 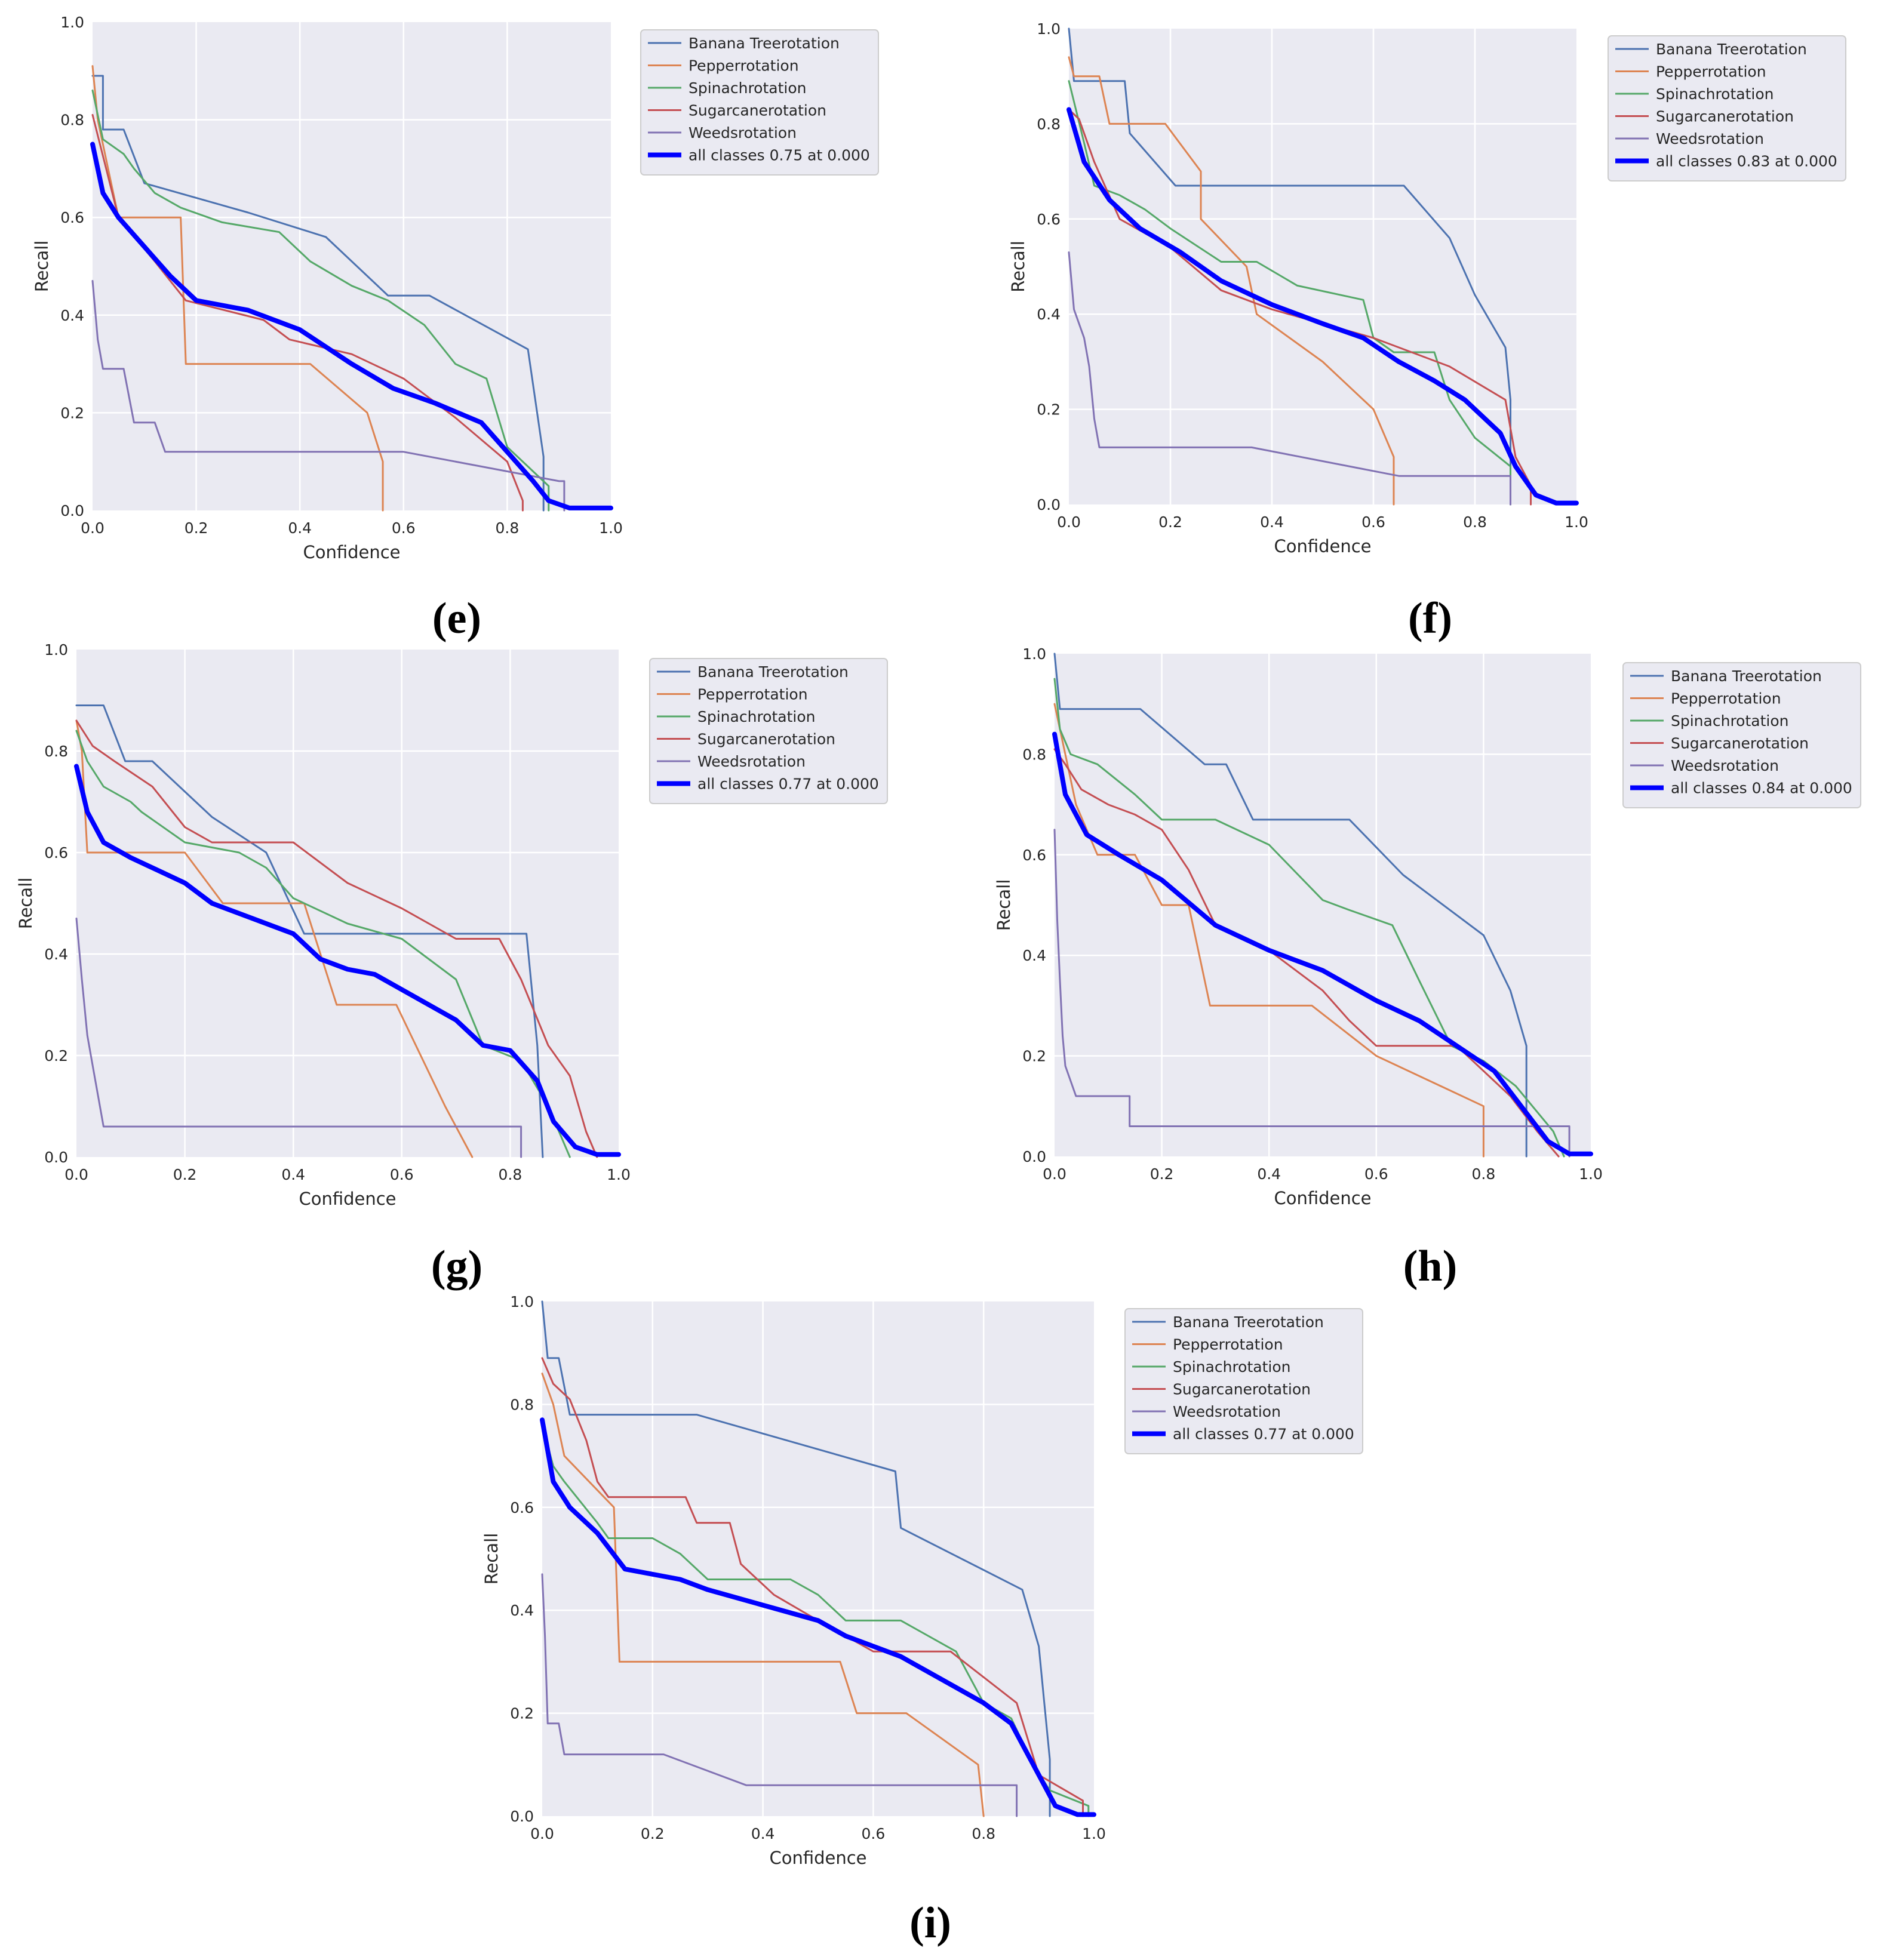 What do you see at coordinates (1430, 618) in the screenshot?
I see `panel-label: (f)` at bounding box center [1430, 618].